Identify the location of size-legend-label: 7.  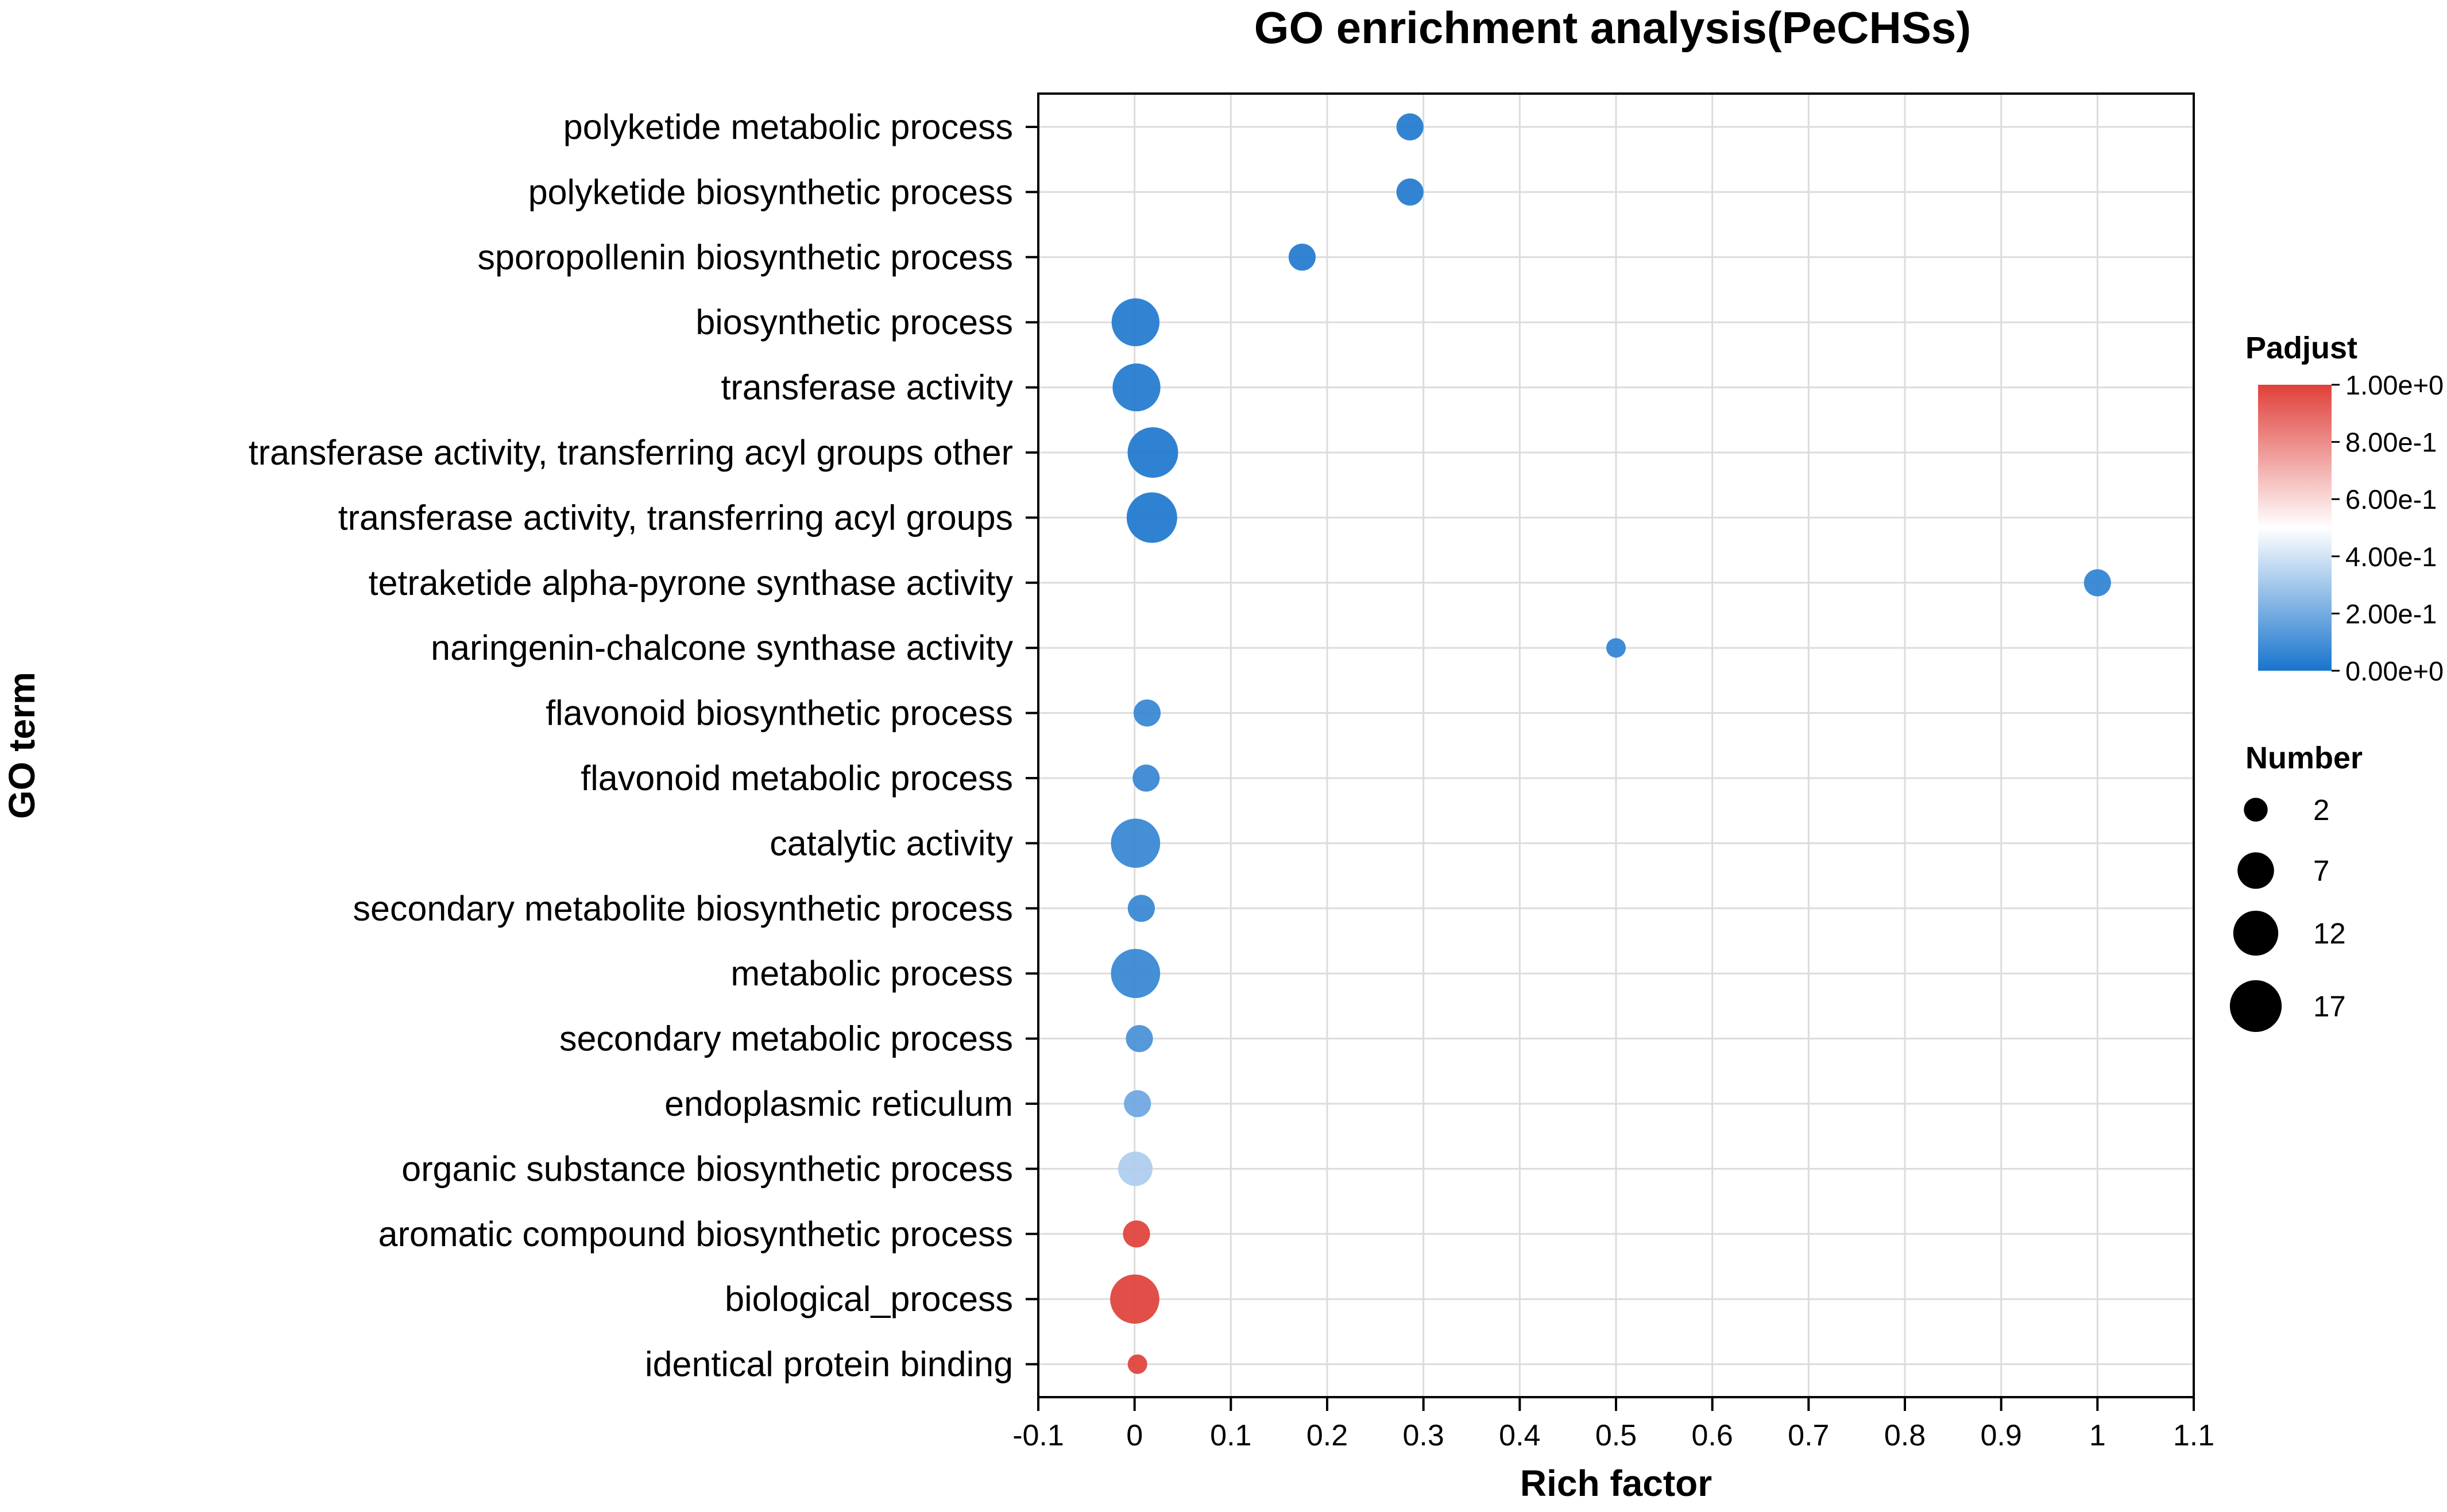
(2321, 870).